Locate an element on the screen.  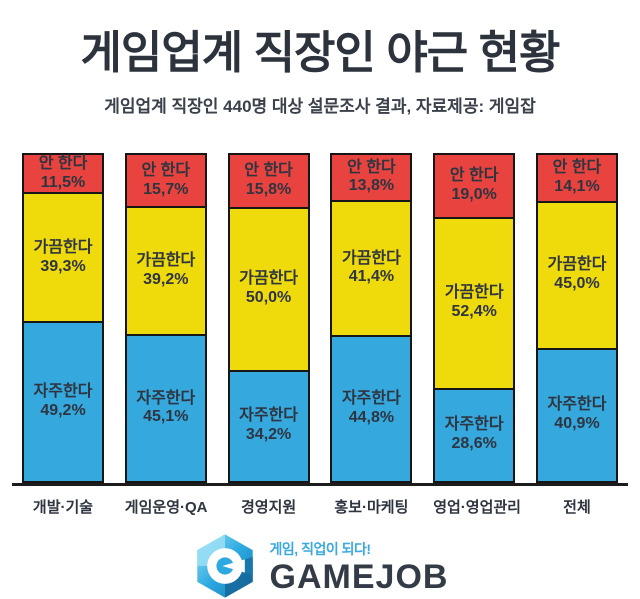
bar-segment-sometimes: 가끔한다 50,0% is located at coordinates (268, 288).